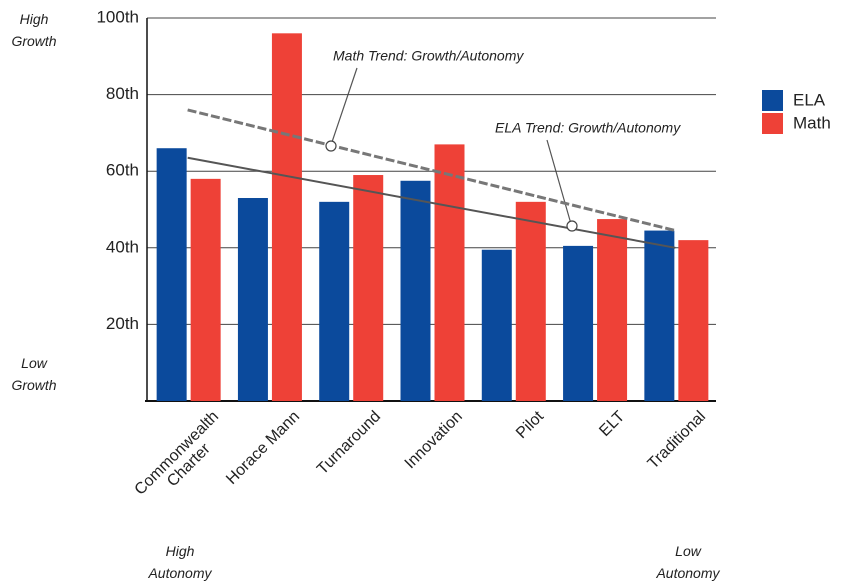 This screenshot has height=587, width=855. Describe the element at coordinates (122, 170) in the screenshot. I see `y-tick-label: 60th` at that location.